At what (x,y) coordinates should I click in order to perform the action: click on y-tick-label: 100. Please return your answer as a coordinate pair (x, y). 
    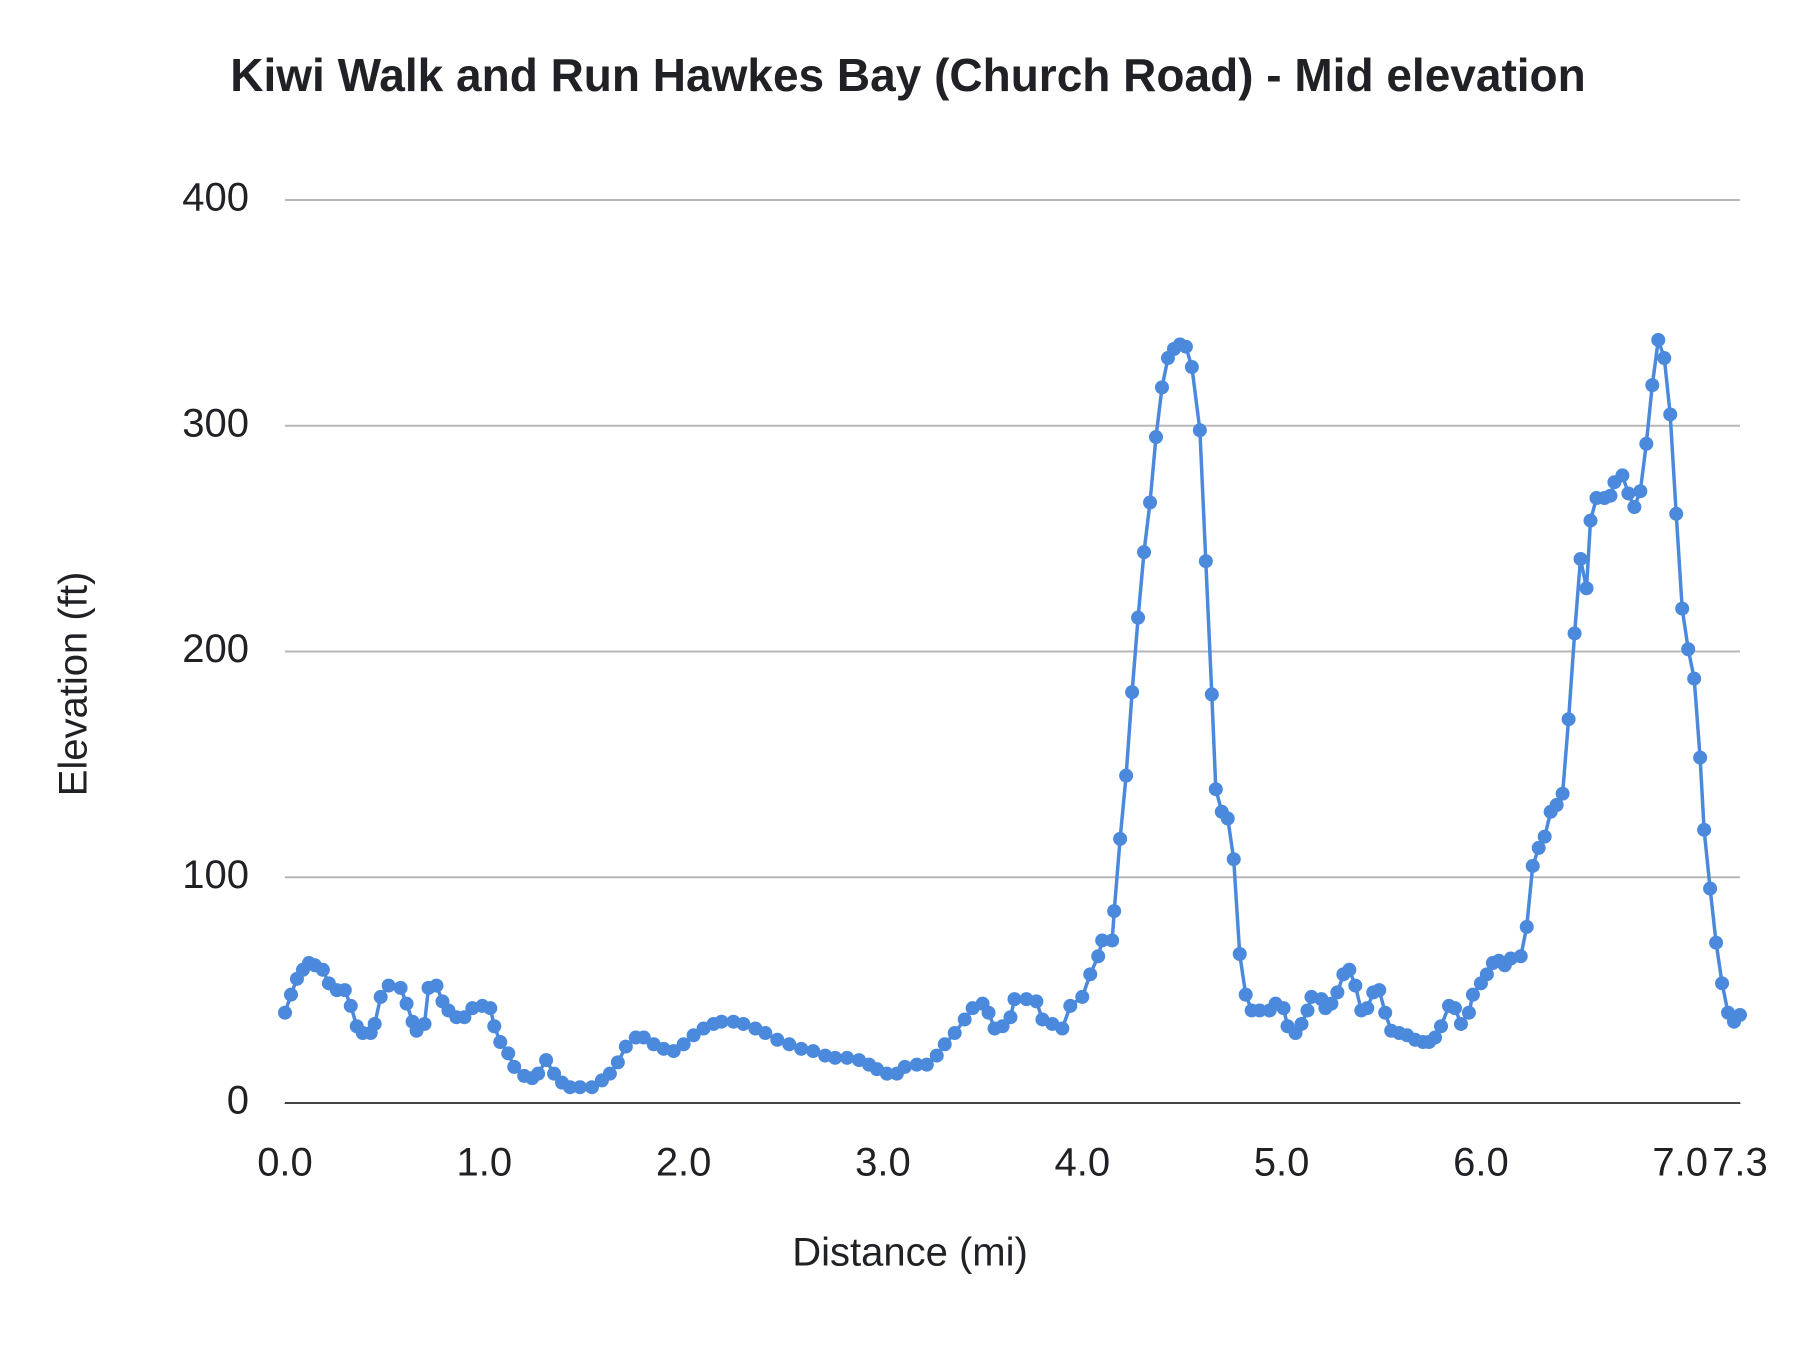
    Looking at the image, I should click on (215, 875).